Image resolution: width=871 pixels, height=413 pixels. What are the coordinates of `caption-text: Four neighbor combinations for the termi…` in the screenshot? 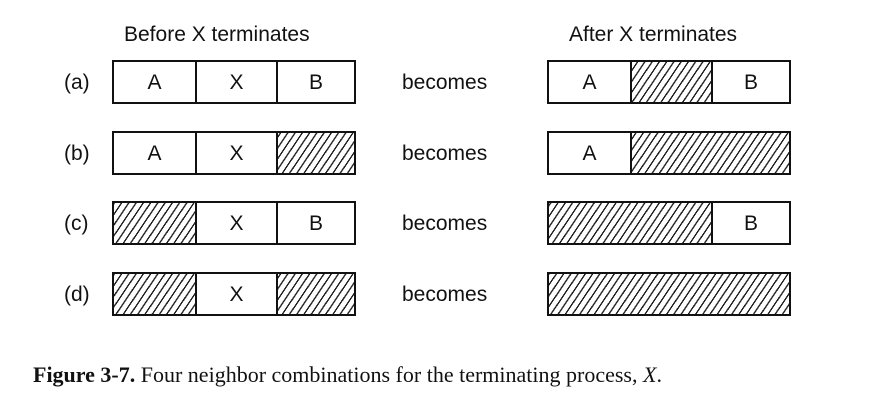 It's located at (389, 374).